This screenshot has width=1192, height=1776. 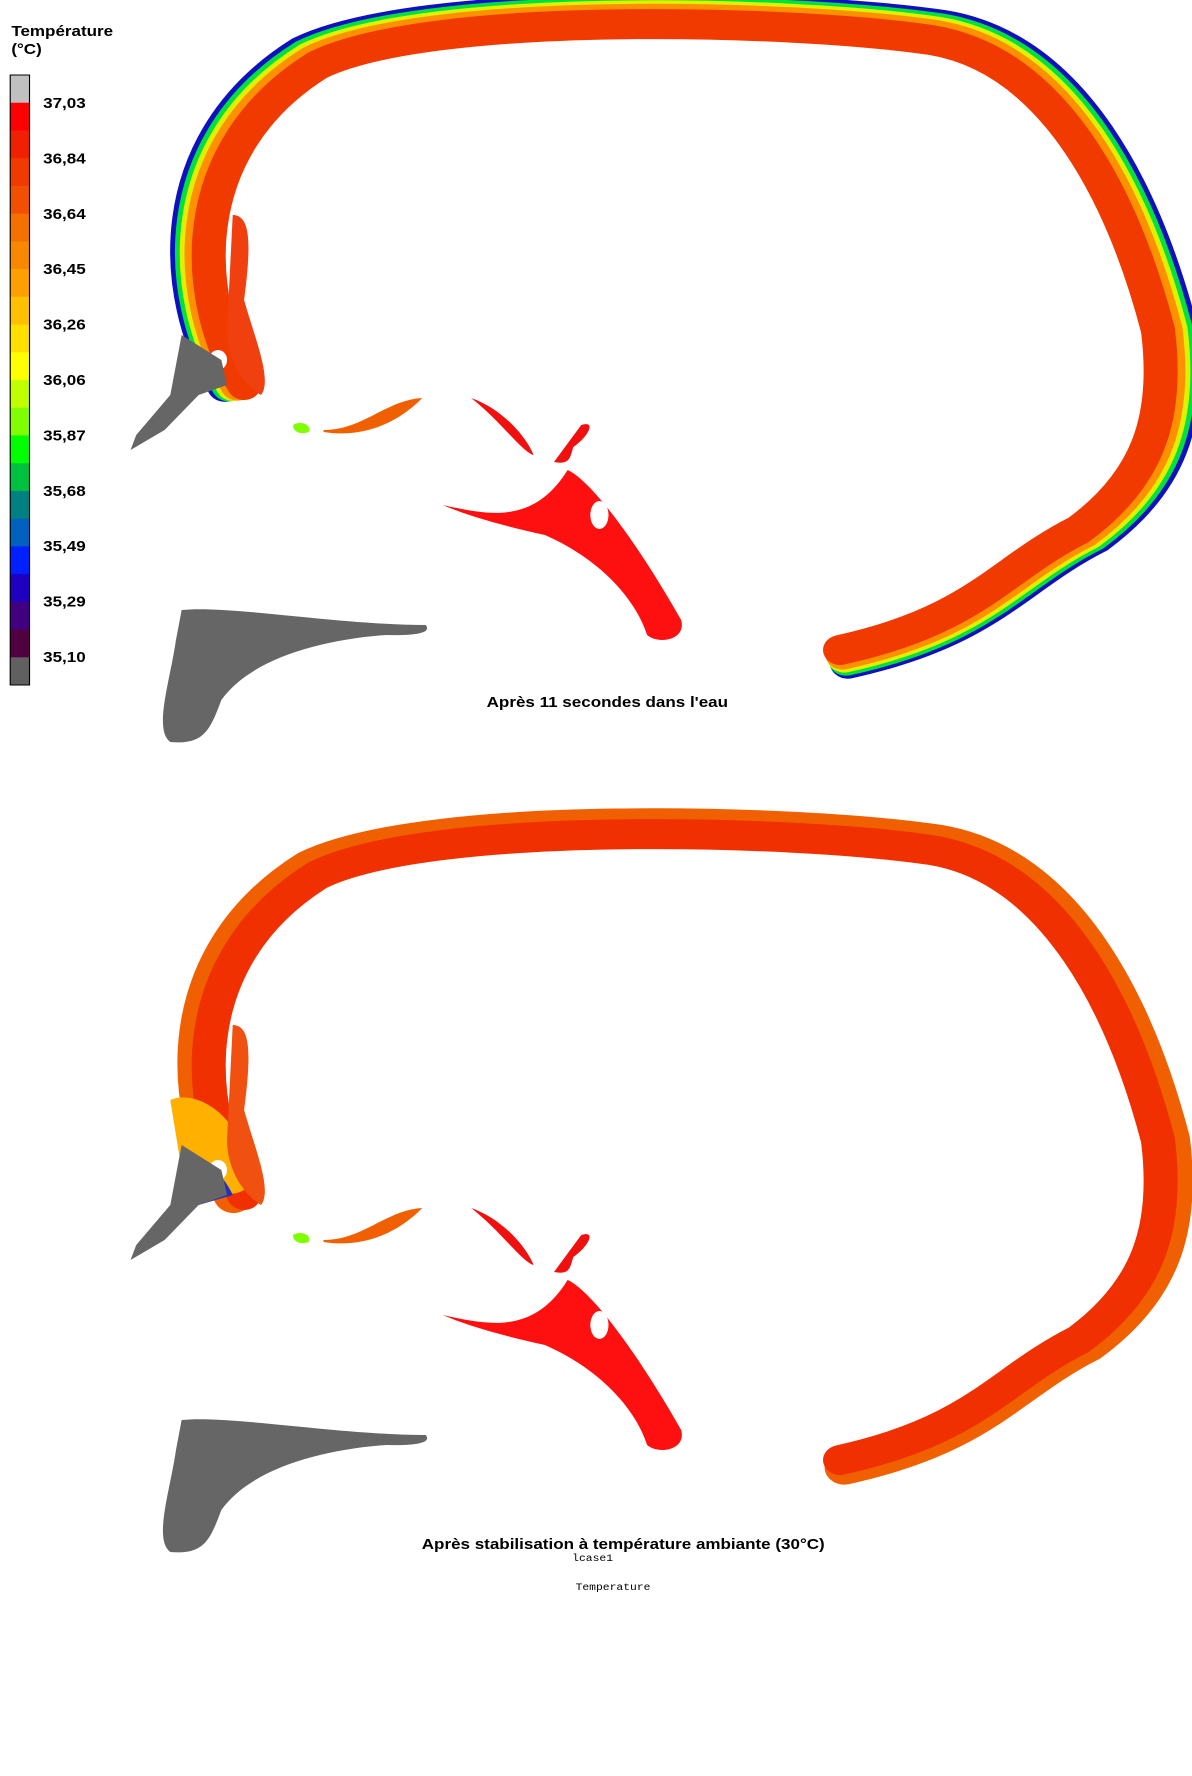 I want to click on legend-title: Température, so click(x=62, y=31).